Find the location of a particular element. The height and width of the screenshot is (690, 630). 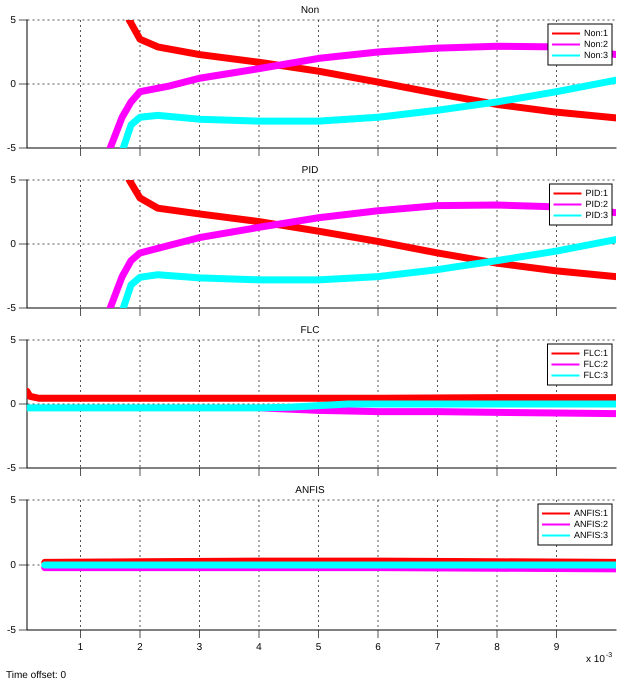

legend-label: Non:1 is located at coordinates (596, 33).